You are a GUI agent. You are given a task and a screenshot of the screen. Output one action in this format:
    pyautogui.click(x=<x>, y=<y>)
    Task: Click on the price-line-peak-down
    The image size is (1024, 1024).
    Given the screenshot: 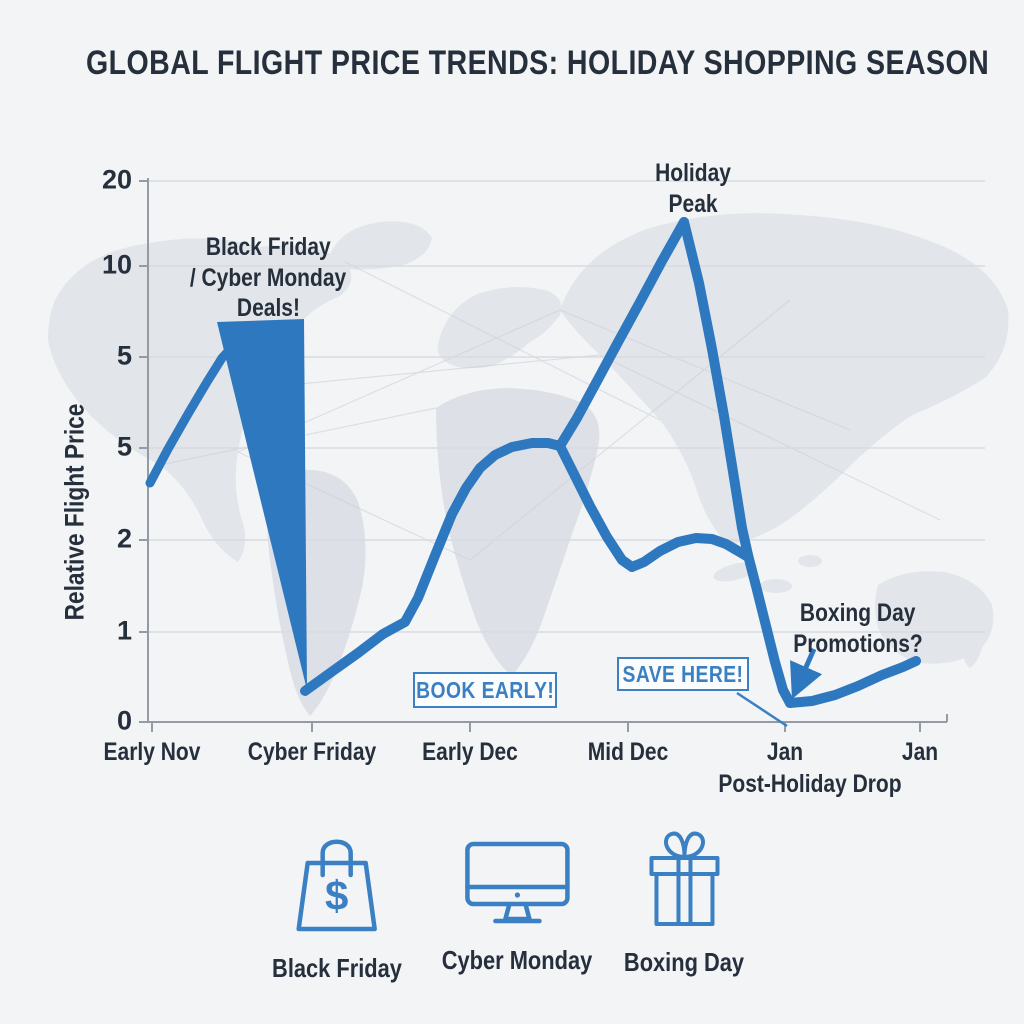 What is the action you would take?
    pyautogui.click(x=716, y=388)
    